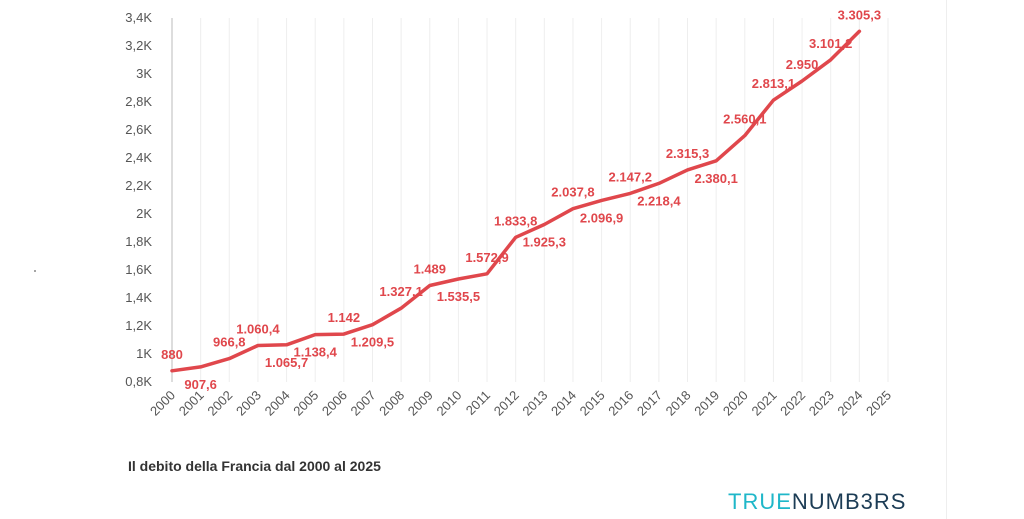 The width and height of the screenshot is (1024, 519). I want to click on data-label: 2.315,3, so click(687, 153).